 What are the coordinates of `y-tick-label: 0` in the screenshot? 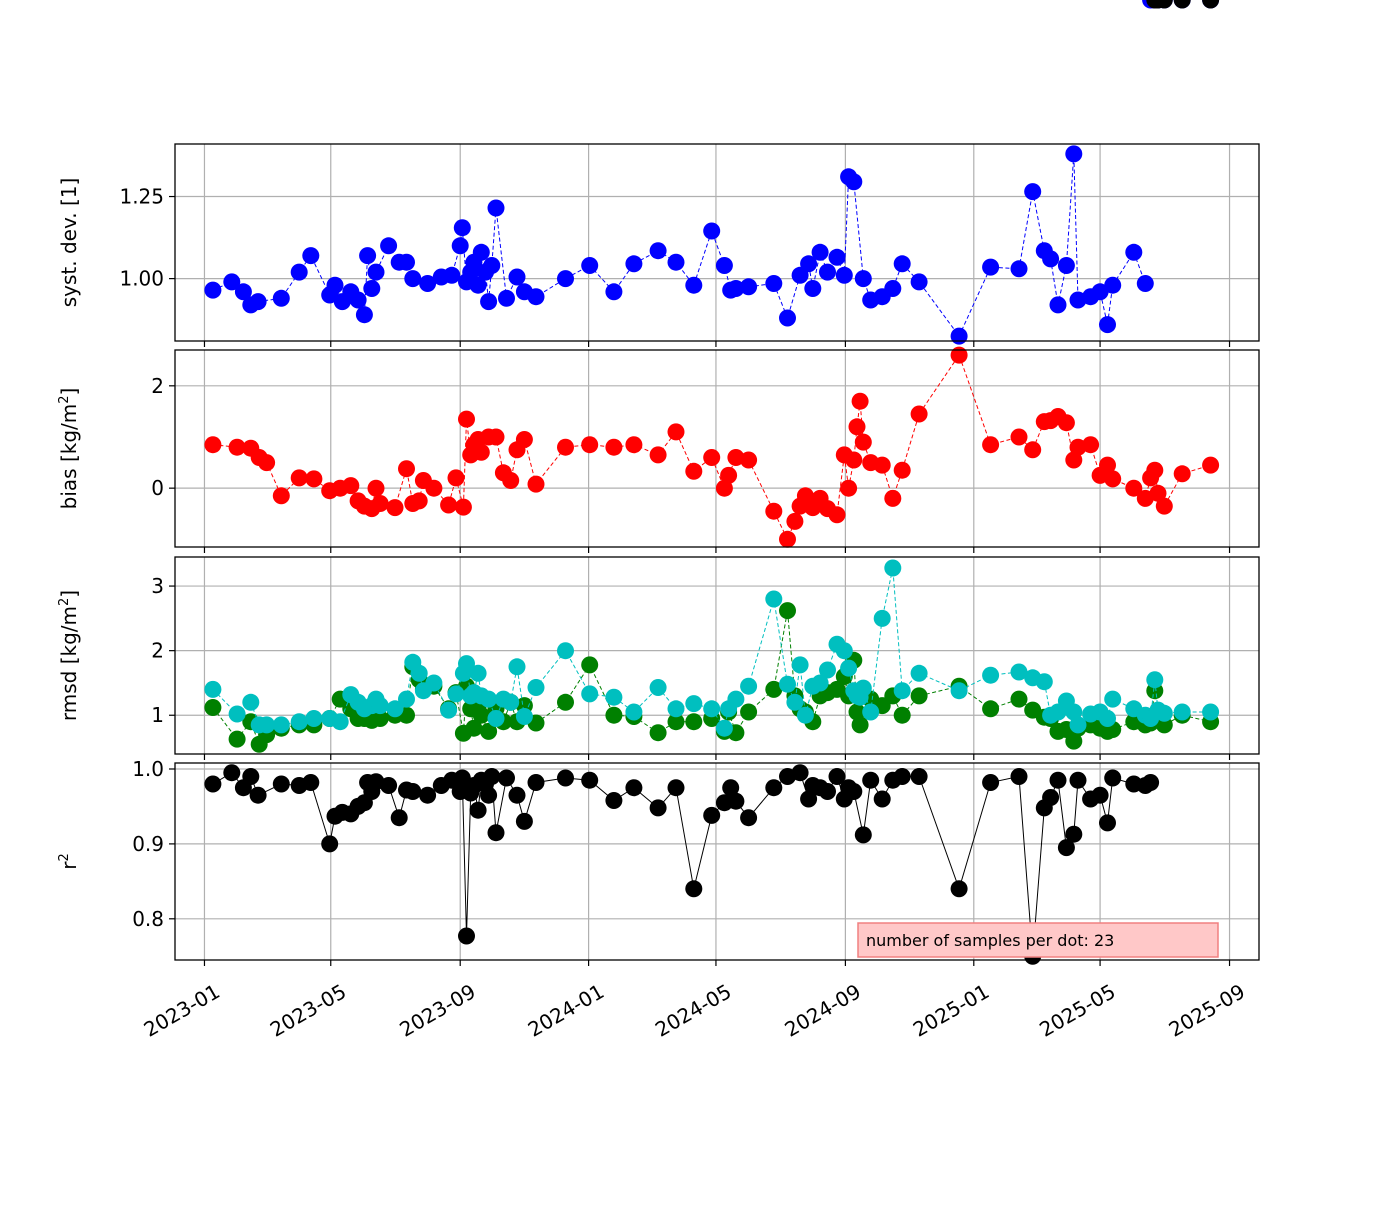 It's located at (157, 488).